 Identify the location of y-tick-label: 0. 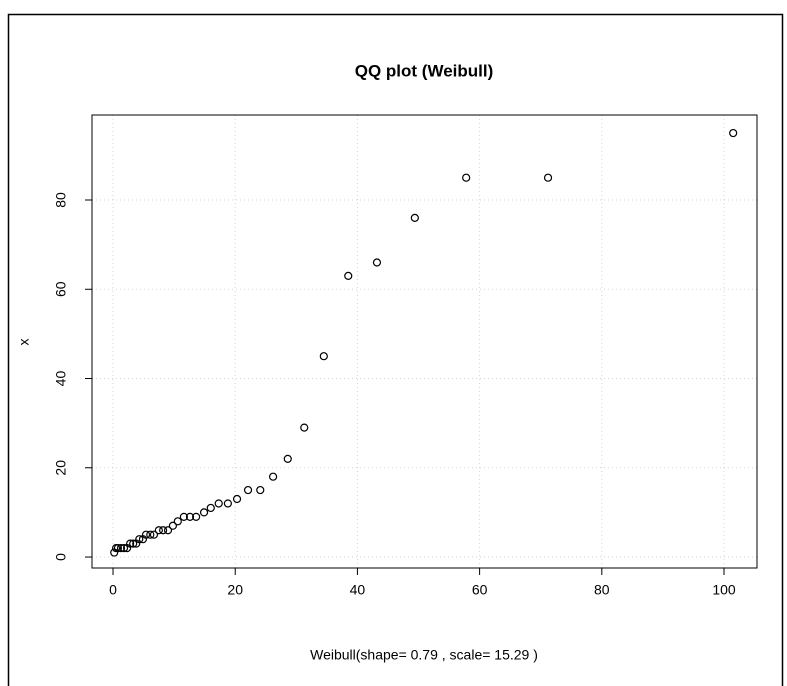
(61, 557).